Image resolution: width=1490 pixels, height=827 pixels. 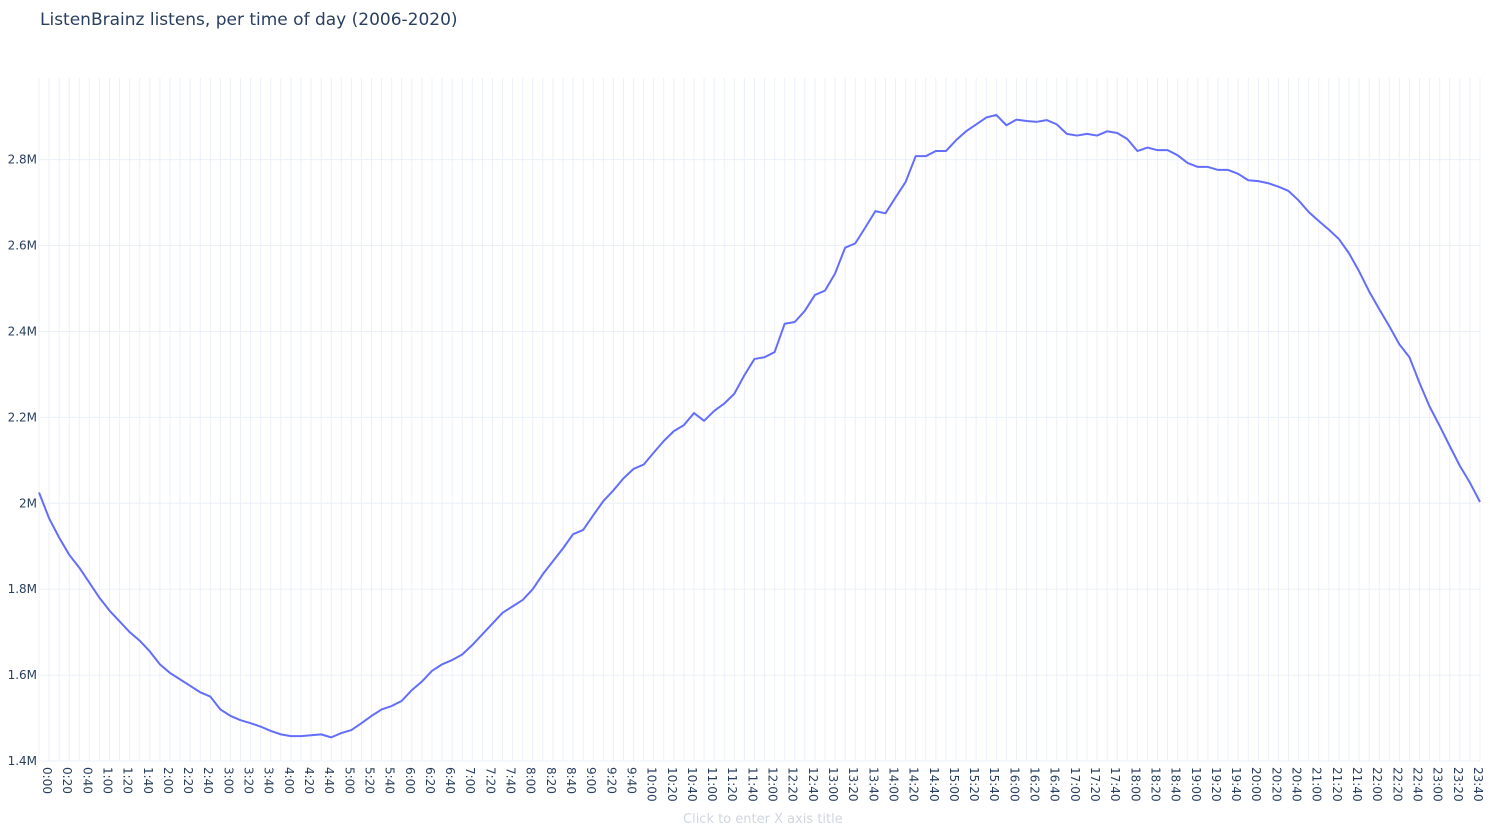 I want to click on x-tick-label: 15:20, so click(x=974, y=784).